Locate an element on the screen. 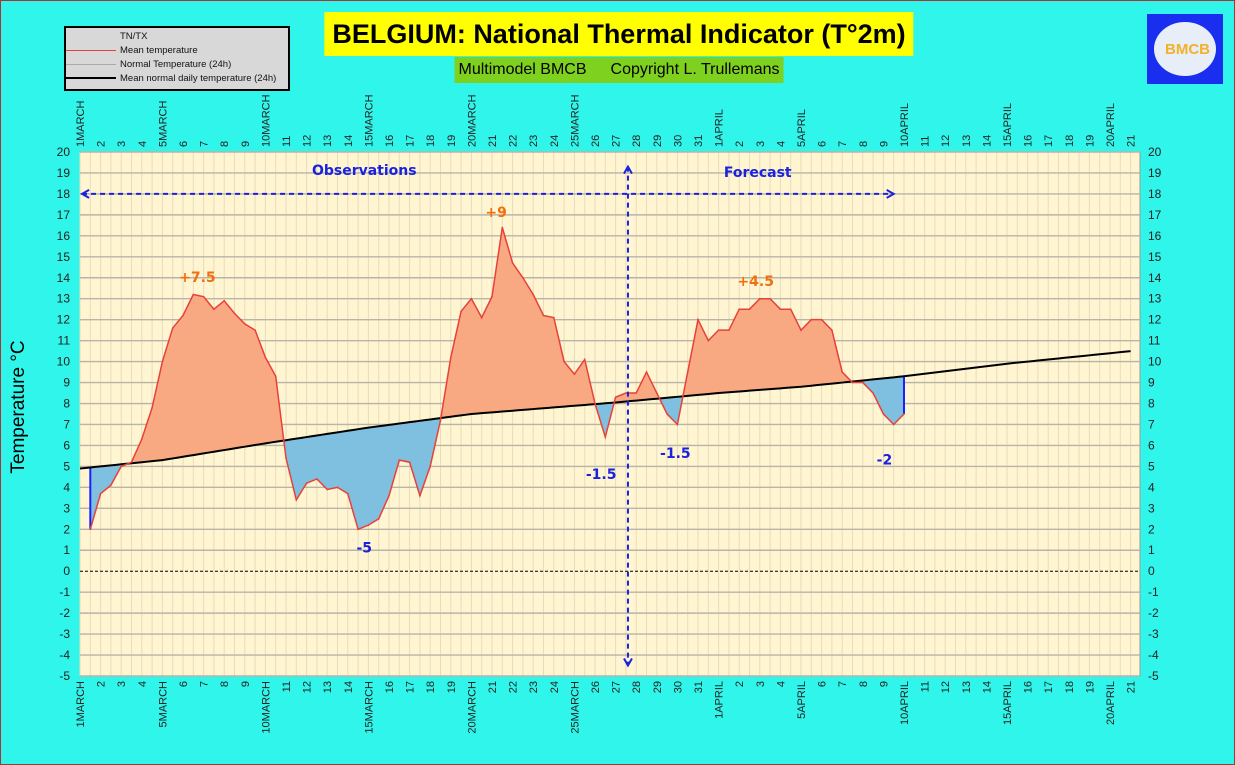  x-day-label-top: 22 is located at coordinates (514, 141).